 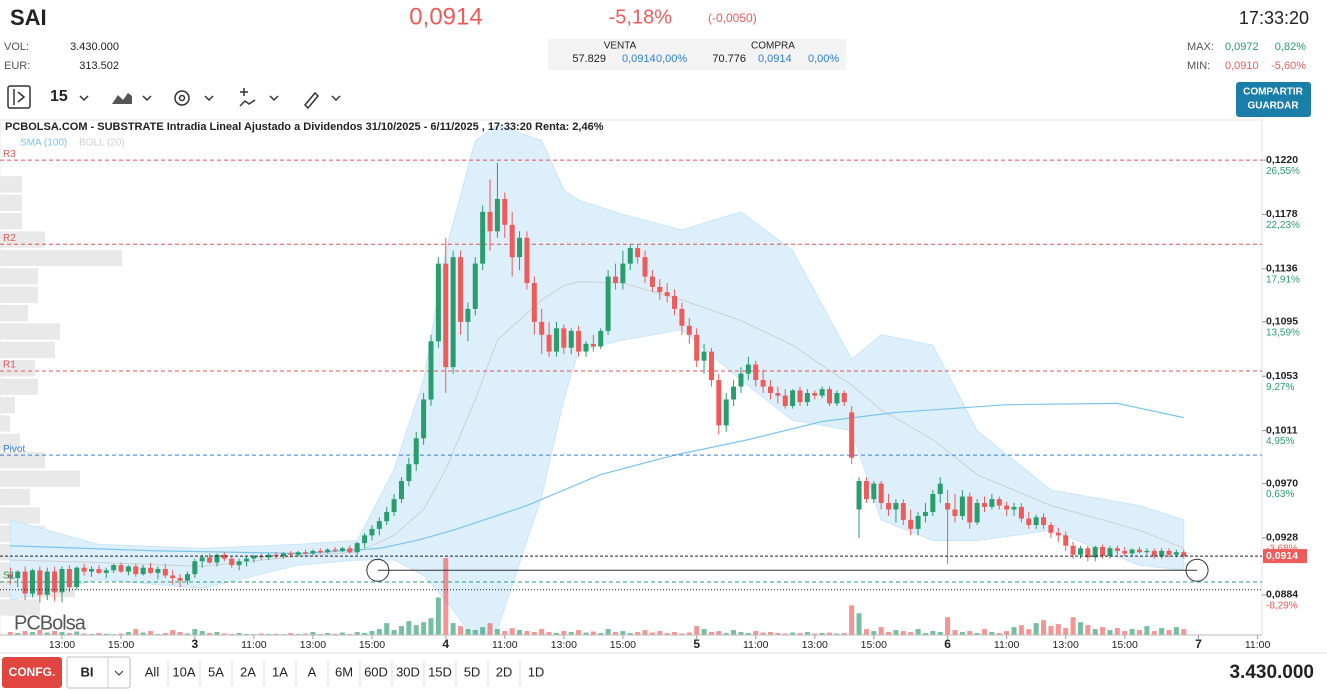 What do you see at coordinates (472, 671) in the screenshot?
I see `range-button: 5D` at bounding box center [472, 671].